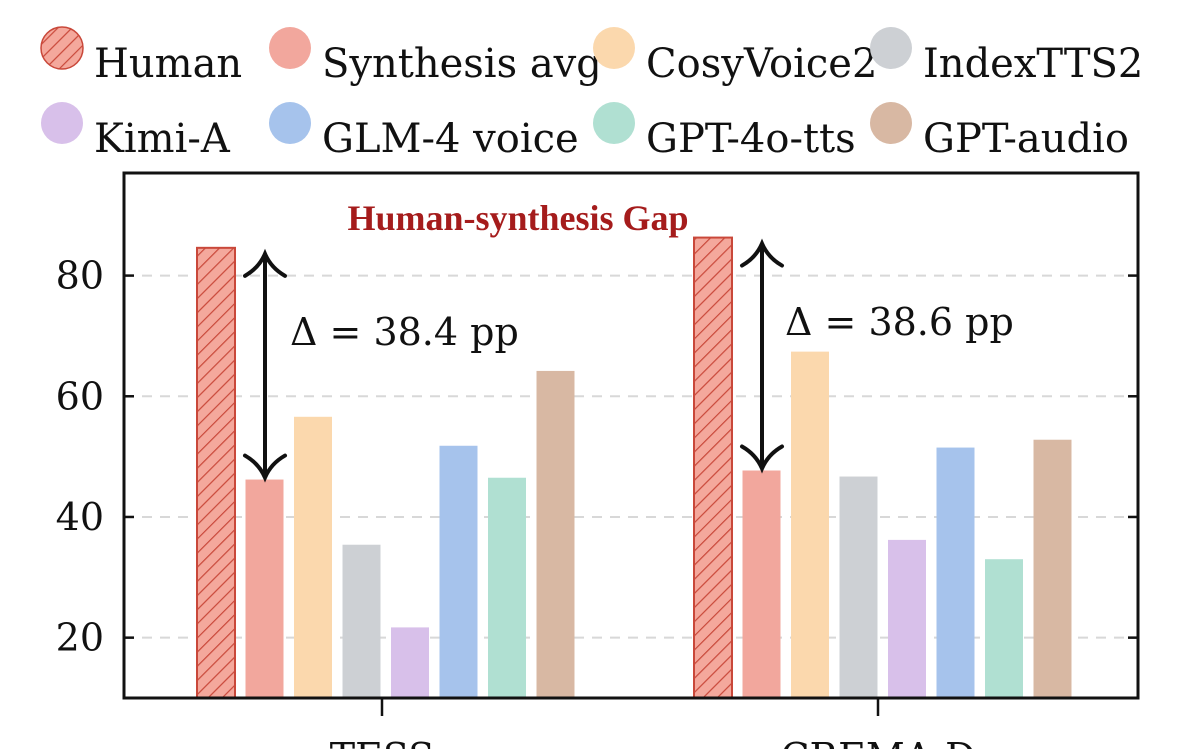 The image size is (1200, 749). I want to click on legend-label-6: GPT-4o-tts, so click(751, 139).